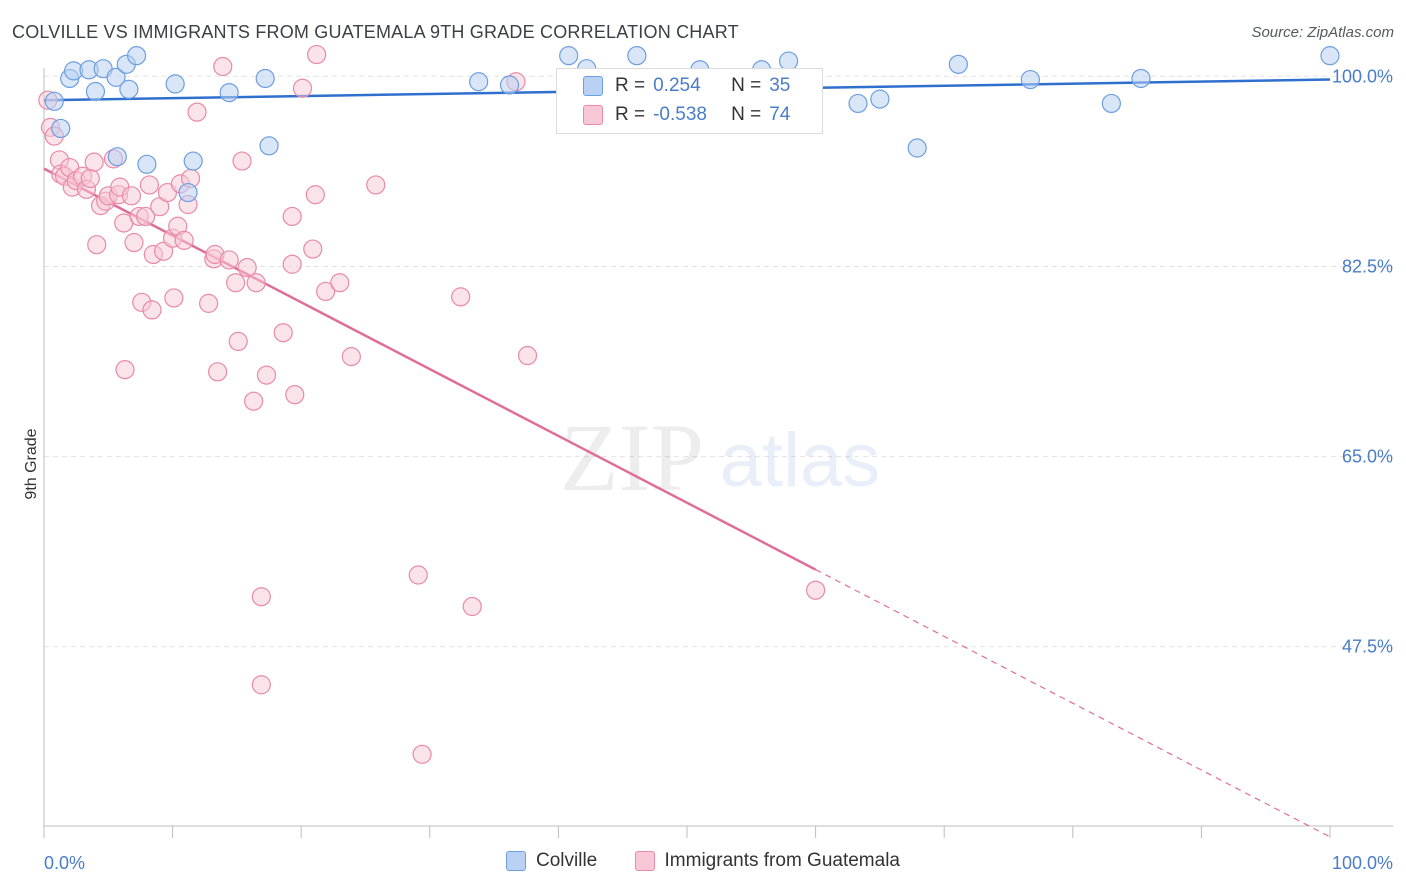 The width and height of the screenshot is (1406, 892). Describe the element at coordinates (780, 114) in the screenshot. I see `n-value-guatemala: 74` at that location.